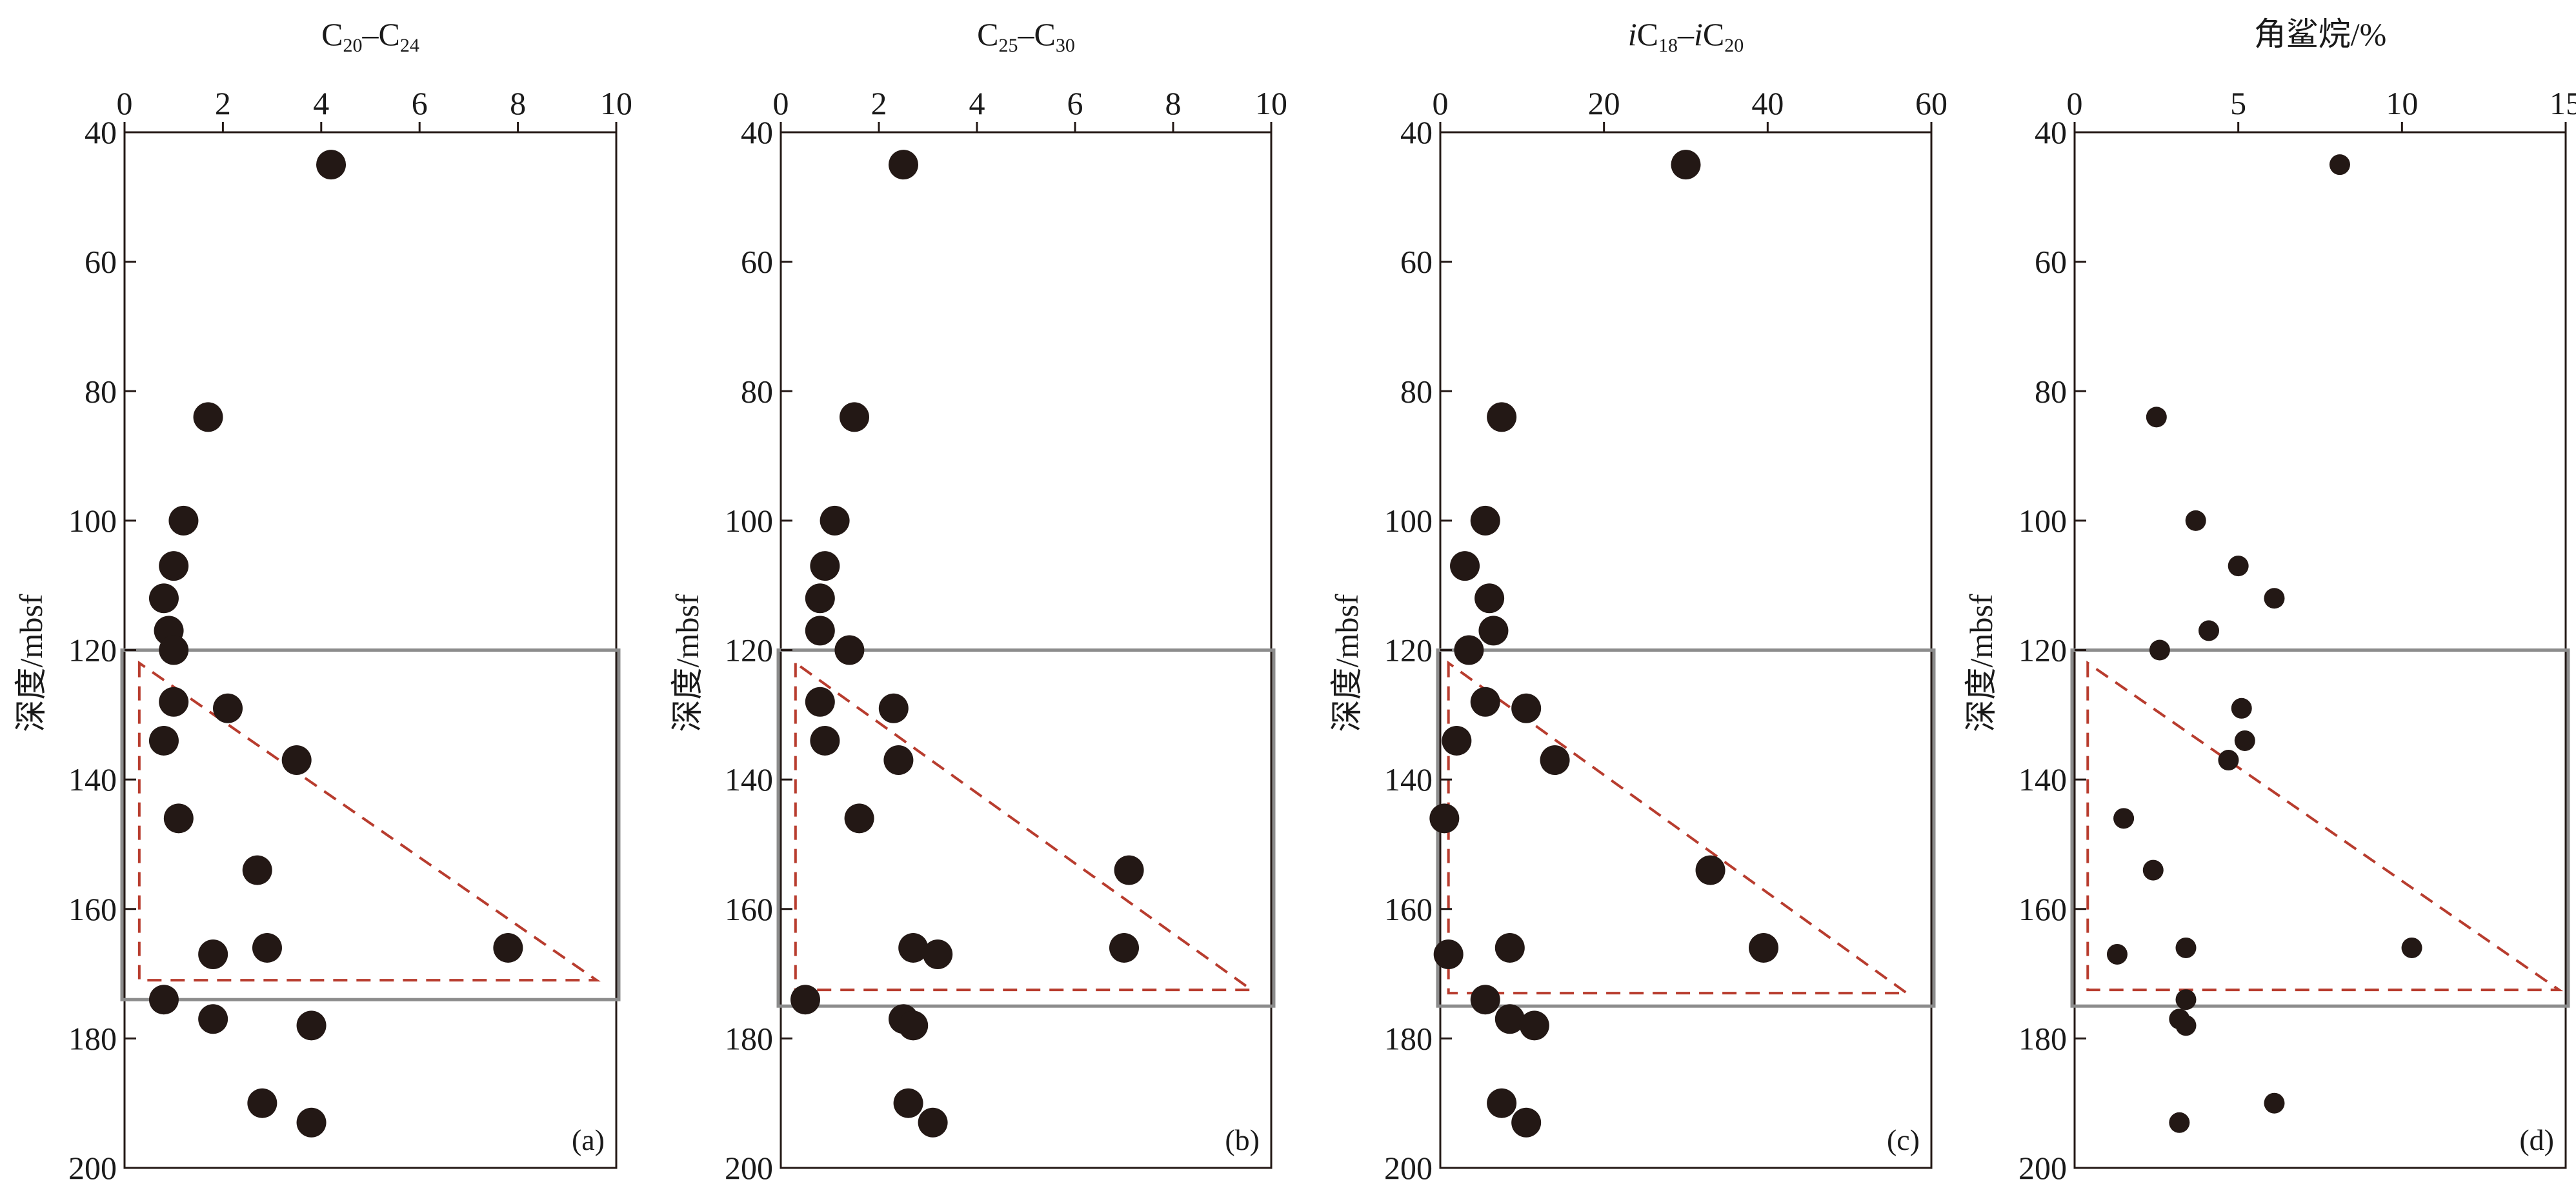 This screenshot has width=2576, height=1195. I want to click on panel-label: (b), so click(1242, 1139).